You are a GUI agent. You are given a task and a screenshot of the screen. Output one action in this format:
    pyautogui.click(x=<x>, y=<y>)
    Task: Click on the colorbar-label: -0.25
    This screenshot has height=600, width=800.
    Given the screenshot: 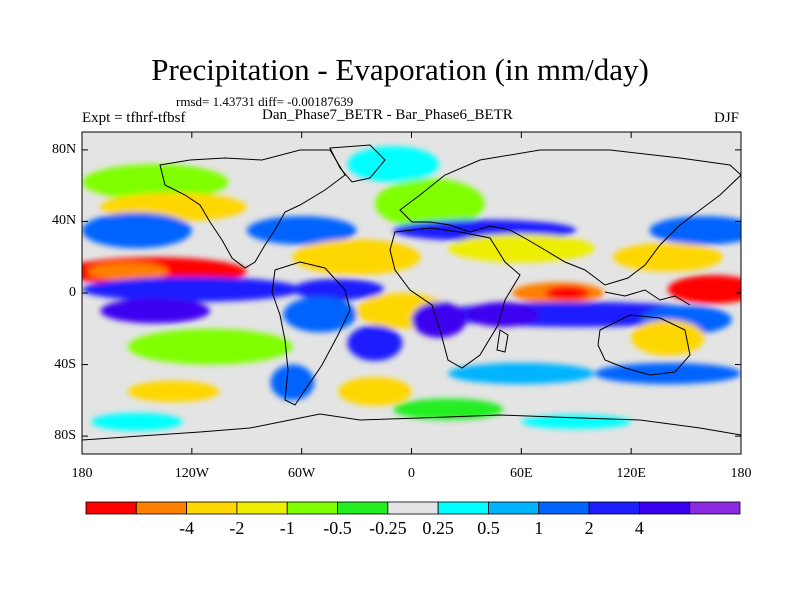 What is the action you would take?
    pyautogui.click(x=388, y=528)
    